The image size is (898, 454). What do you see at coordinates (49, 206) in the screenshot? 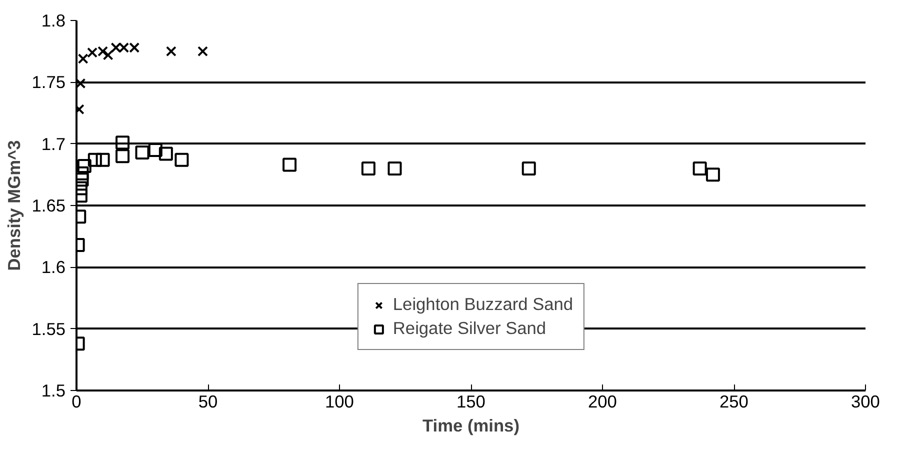
I see `y-tick-label: 1.65` at bounding box center [49, 206].